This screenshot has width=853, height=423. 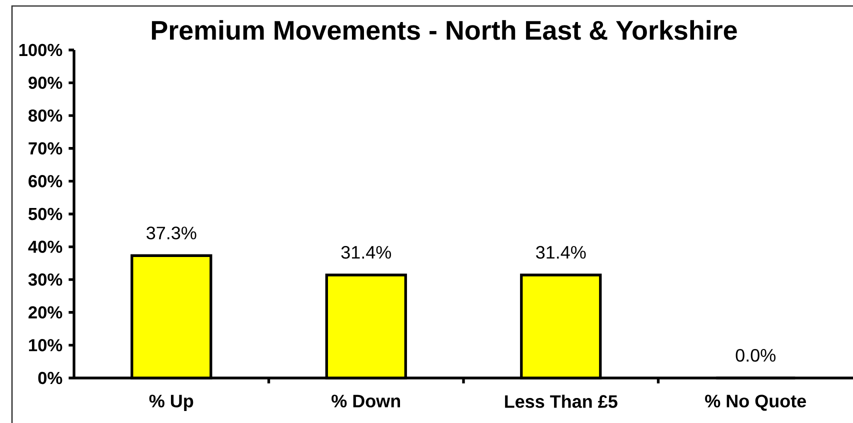 I want to click on data-label: 0.0%, so click(x=756, y=355).